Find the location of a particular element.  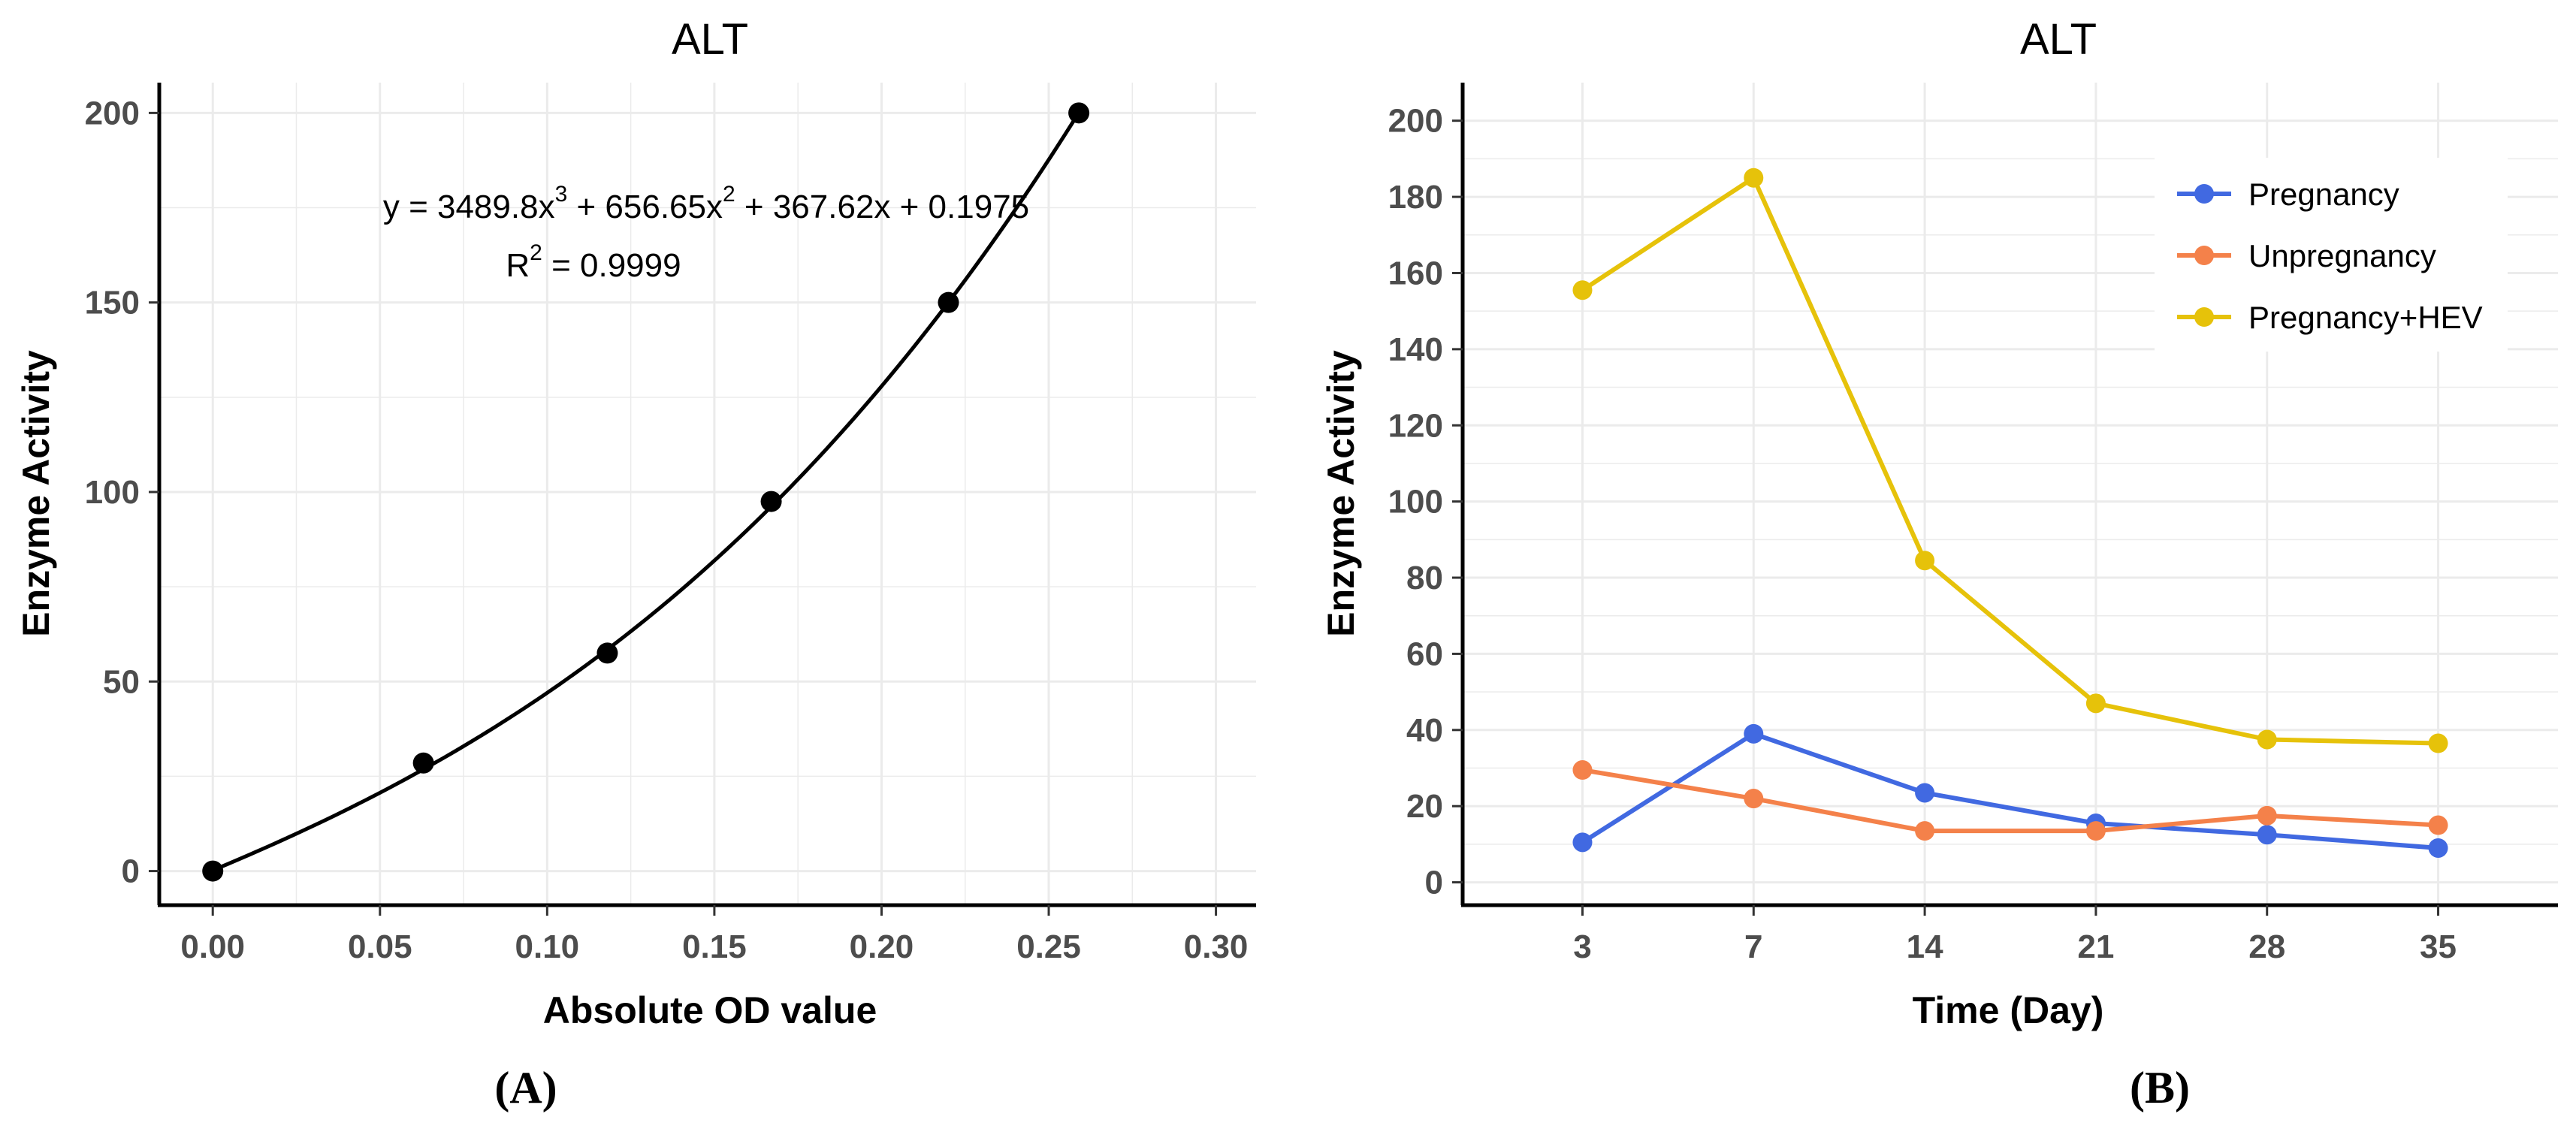

series-unpregnancy is located at coordinates (2010, 800).